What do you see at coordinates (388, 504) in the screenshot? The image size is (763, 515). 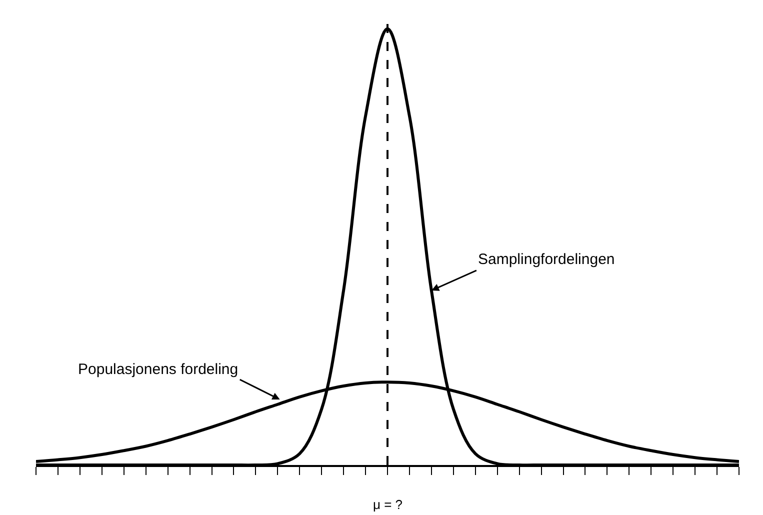 I see `text: μ = ?` at bounding box center [388, 504].